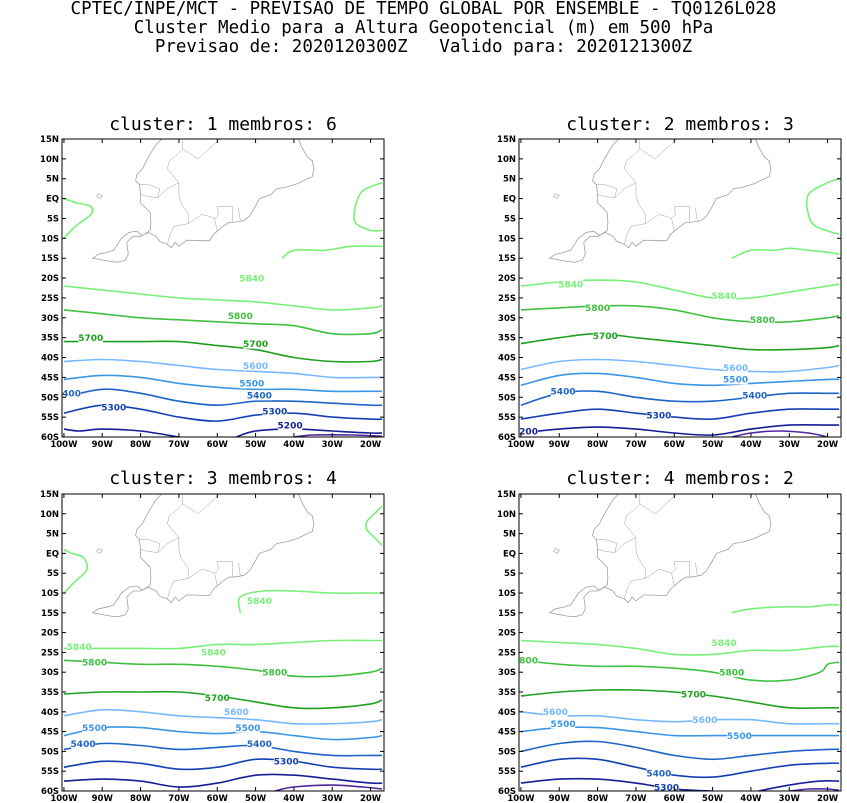 Image resolution: width=847 pixels, height=803 pixels. Describe the element at coordinates (290, 426) in the screenshot. I see `contour-label: 5200` at that location.